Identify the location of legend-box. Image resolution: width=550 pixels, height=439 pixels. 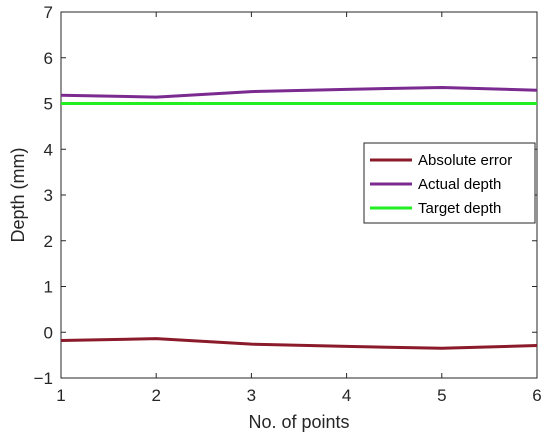
(449, 183).